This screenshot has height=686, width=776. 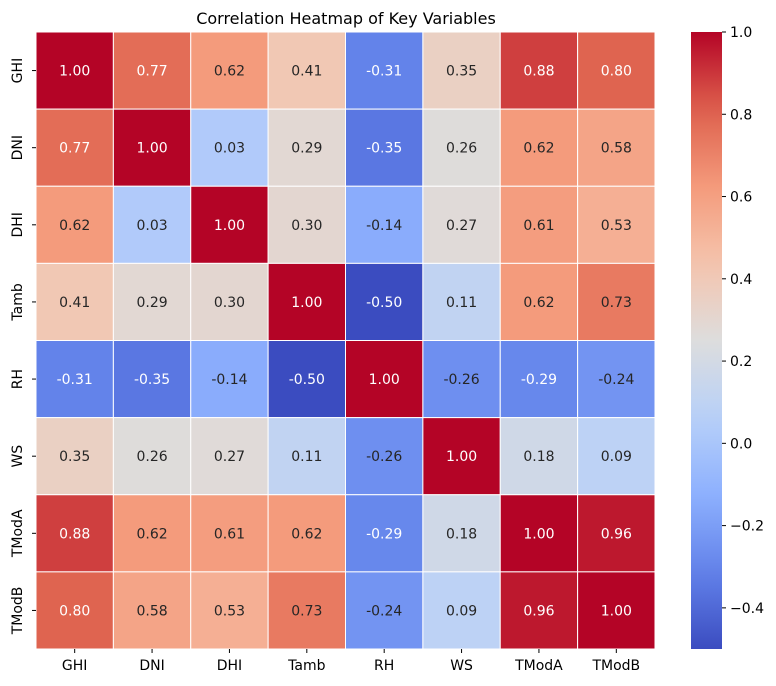 I want to click on y-tick-label-TModA: TModA, so click(x=18, y=533).